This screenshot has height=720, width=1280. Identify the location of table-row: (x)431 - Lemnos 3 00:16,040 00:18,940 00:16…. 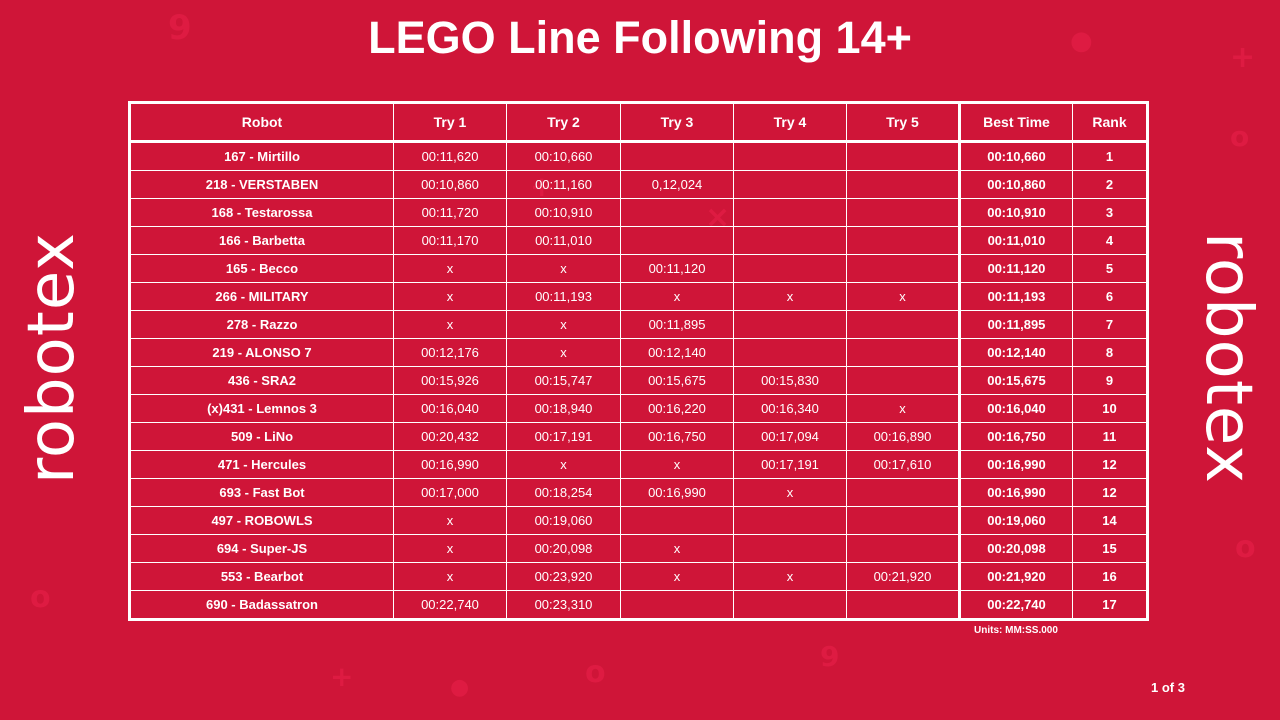
(638, 408).